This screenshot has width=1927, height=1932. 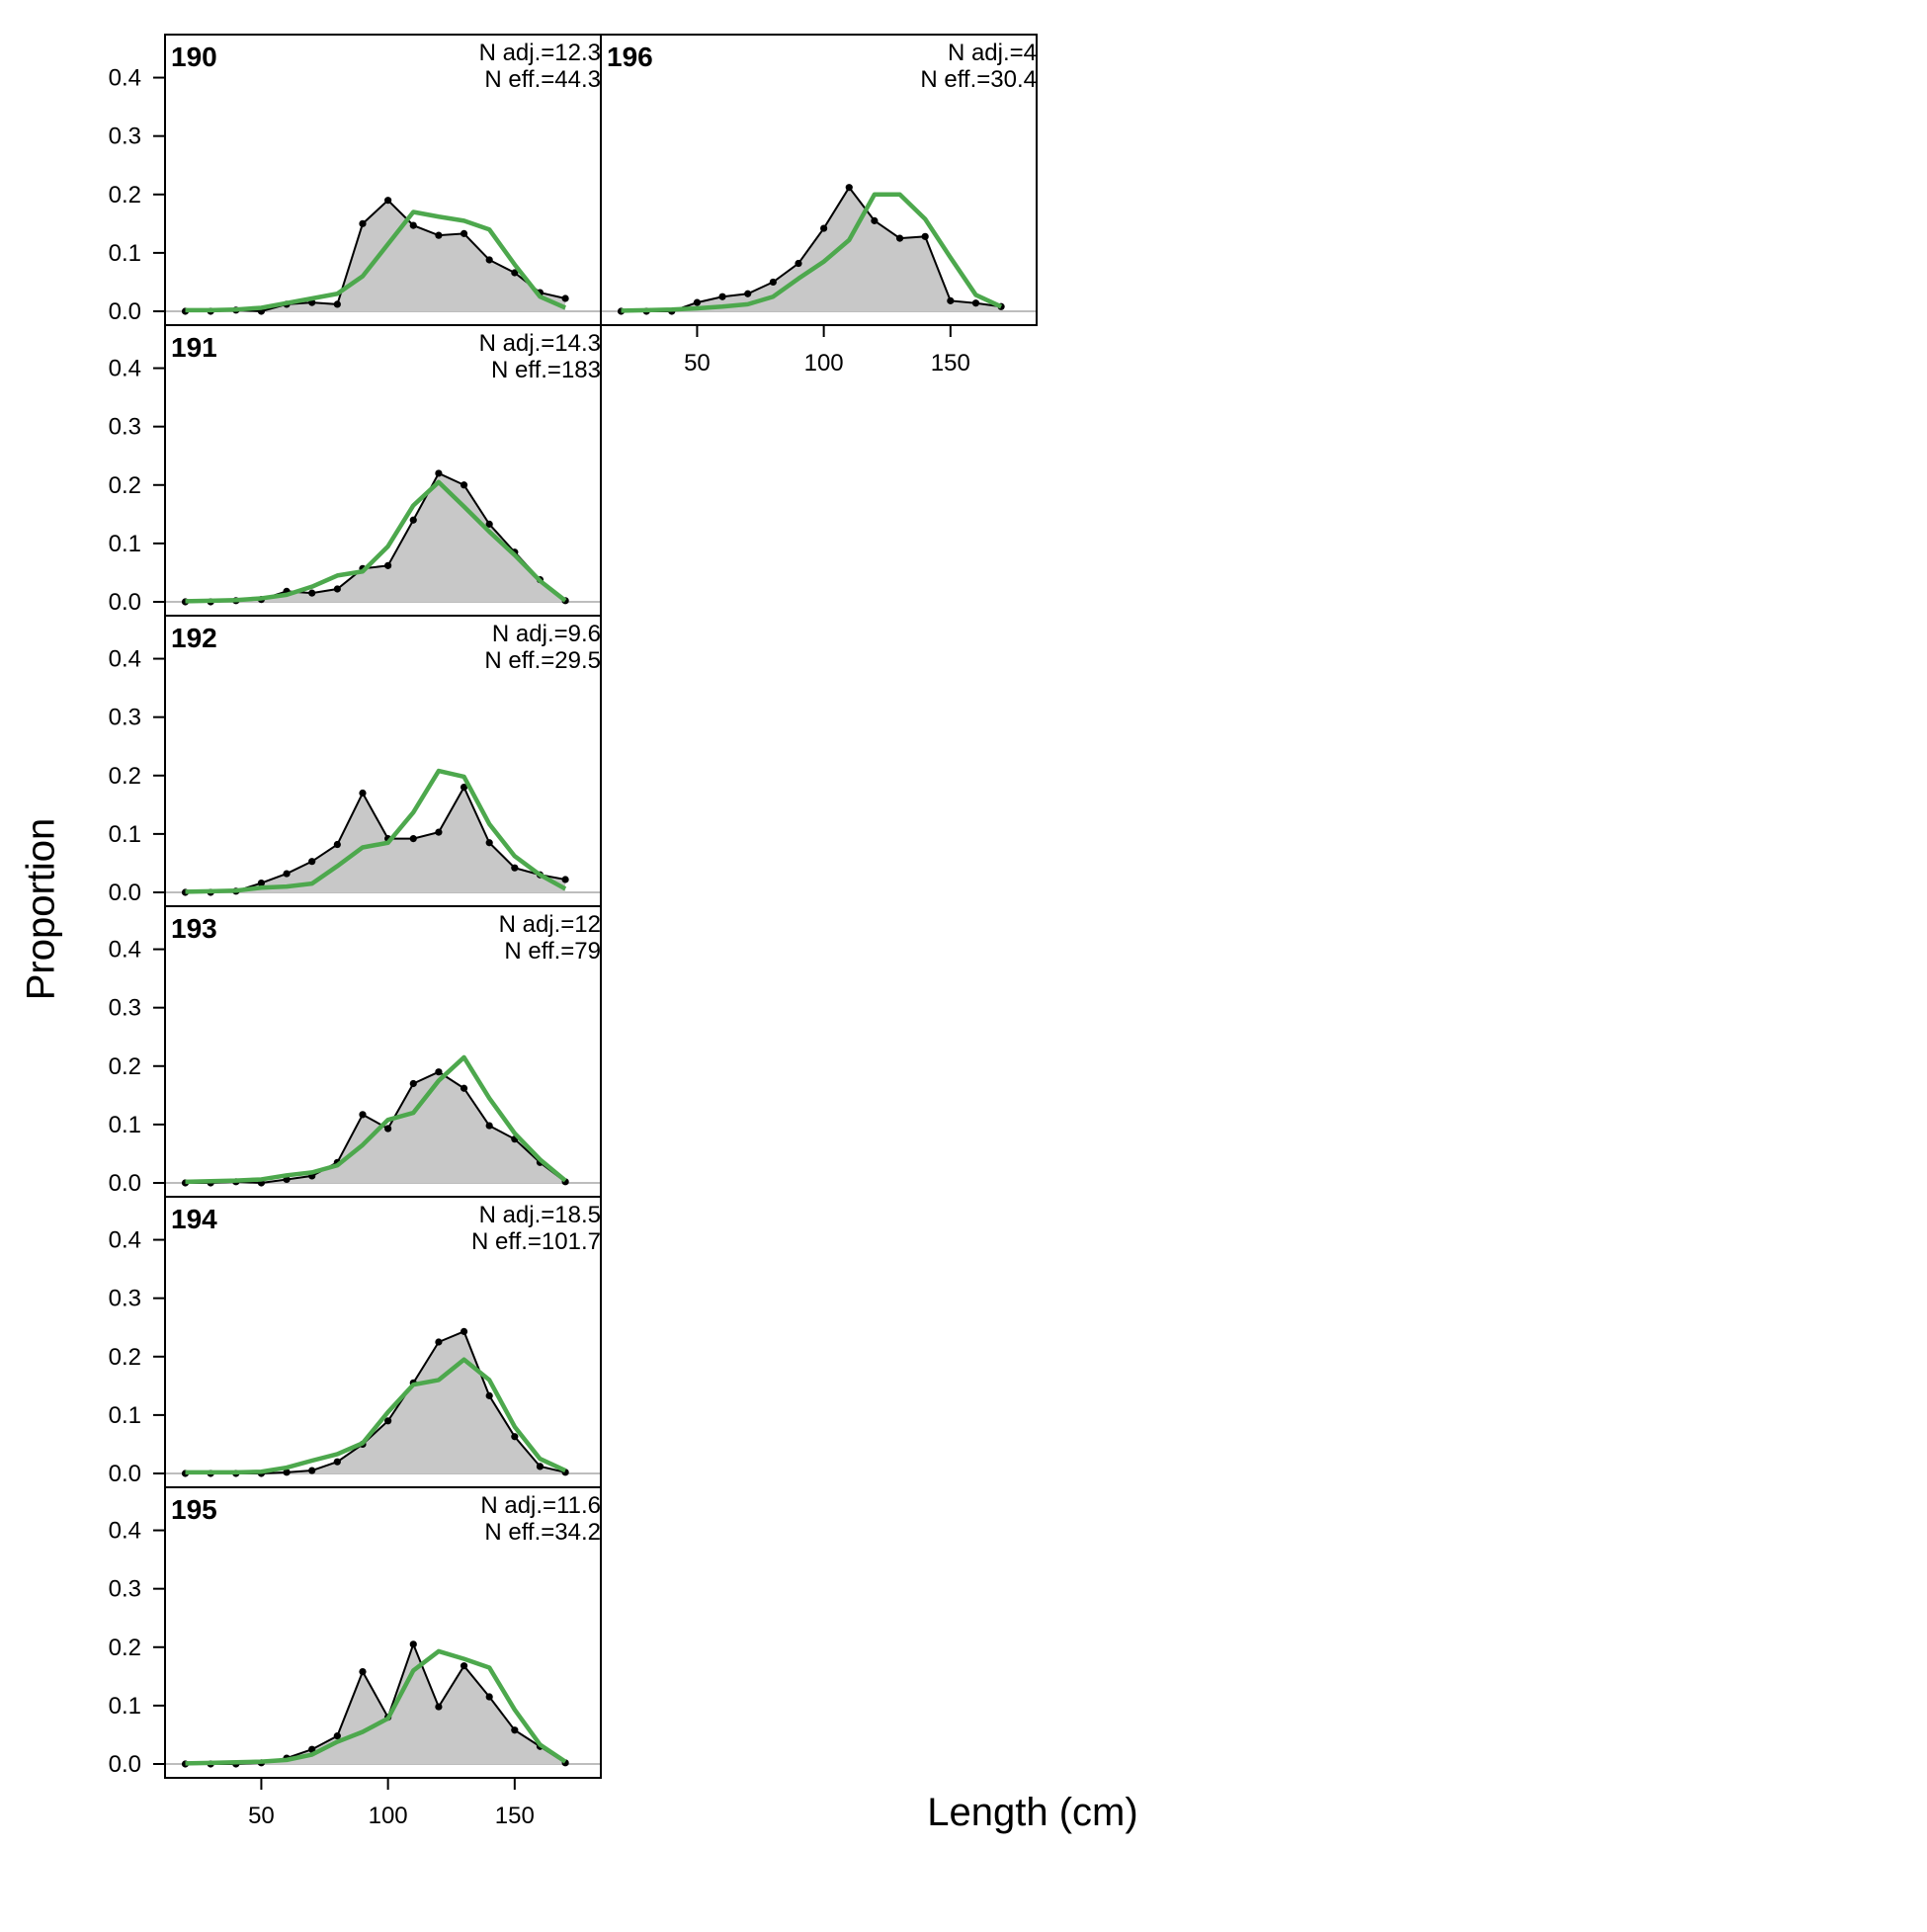 What do you see at coordinates (194, 1219) in the screenshot?
I see `panel-label: 194` at bounding box center [194, 1219].